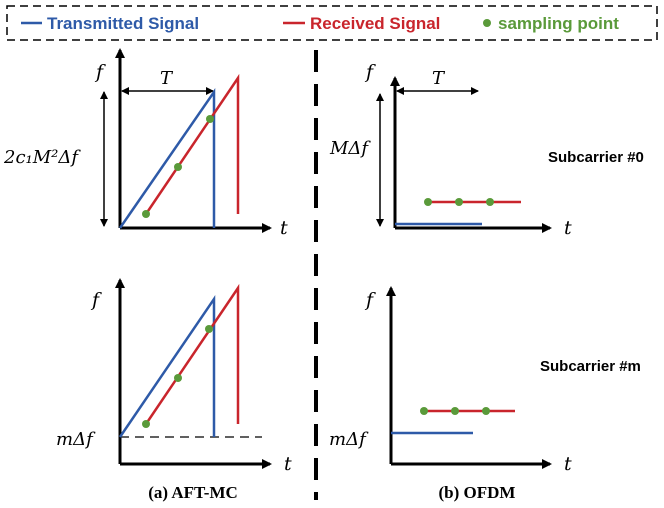  Describe the element at coordinates (193, 492) in the screenshot. I see `caption-a: (a) AFT-MC` at that location.